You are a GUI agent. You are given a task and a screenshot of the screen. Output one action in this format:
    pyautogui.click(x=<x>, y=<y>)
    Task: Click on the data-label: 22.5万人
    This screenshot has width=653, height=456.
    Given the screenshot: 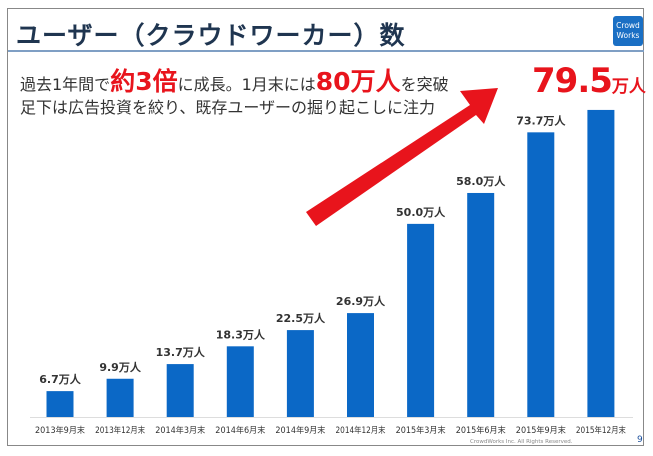 What is the action you would take?
    pyautogui.click(x=301, y=318)
    